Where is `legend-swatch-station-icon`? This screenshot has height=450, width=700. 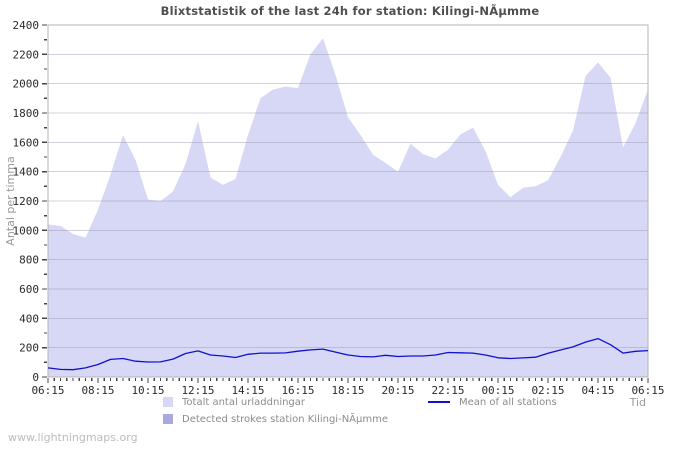 legend-swatch-station-icon is located at coordinates (168, 419).